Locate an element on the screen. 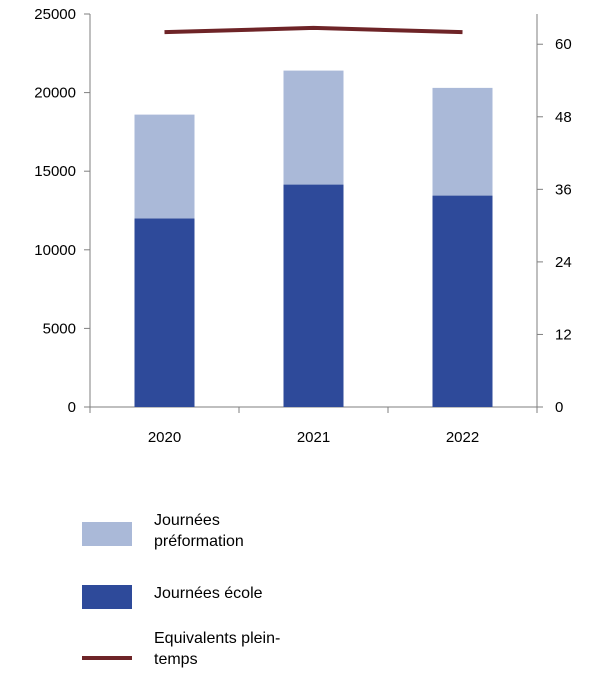 Image resolution: width=589 pixels, height=677 pixels. y-right-tick-label: 12 is located at coordinates (563, 334).